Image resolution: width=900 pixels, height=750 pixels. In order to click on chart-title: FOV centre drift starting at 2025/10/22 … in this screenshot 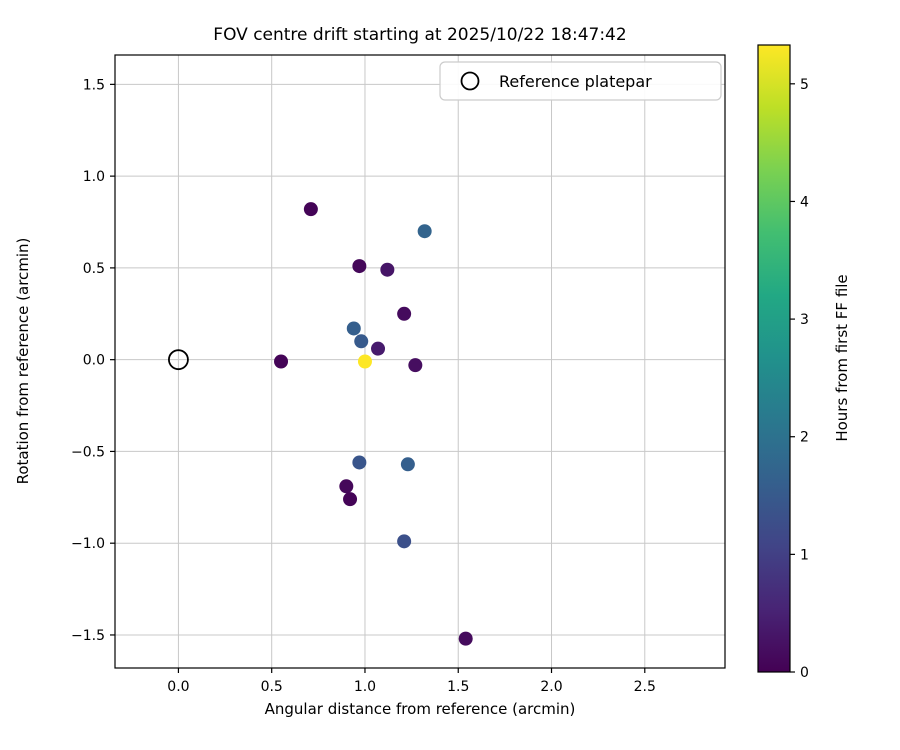, I will do `click(419, 35)`.